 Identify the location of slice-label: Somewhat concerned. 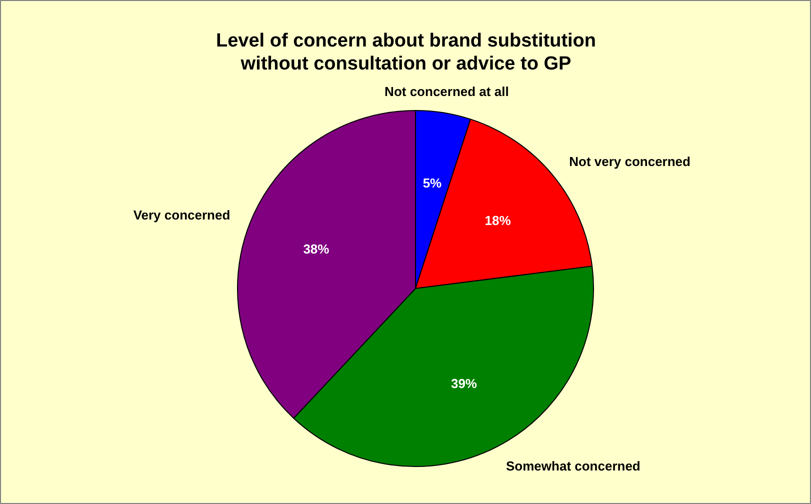
(573, 466).